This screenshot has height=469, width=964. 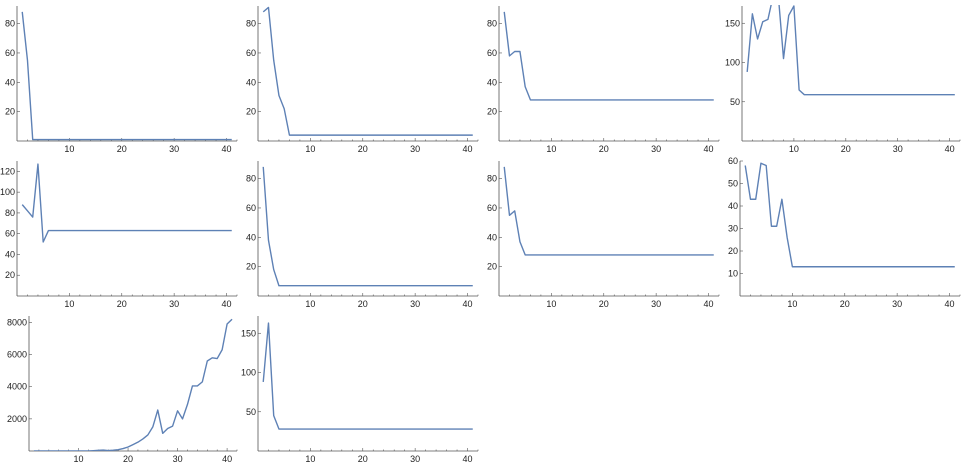 I want to click on chart-8-svg: 10 20 30 40 10 20 30 40 50 60, so click(x=844, y=232).